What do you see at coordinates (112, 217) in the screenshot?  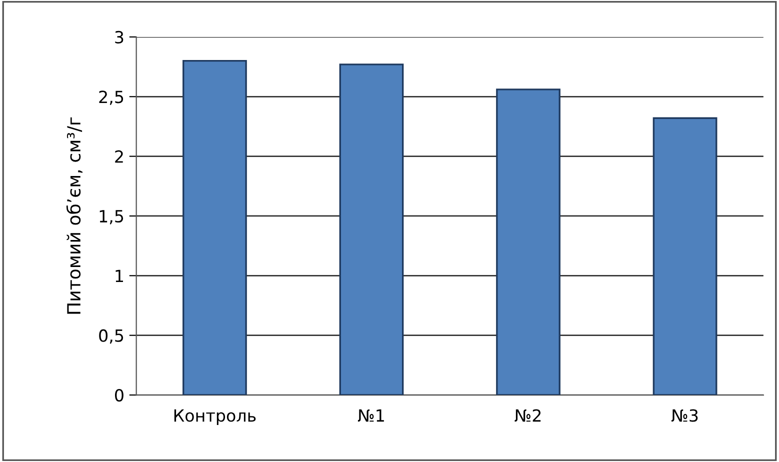 I see `y-tick-label: 1,5` at bounding box center [112, 217].